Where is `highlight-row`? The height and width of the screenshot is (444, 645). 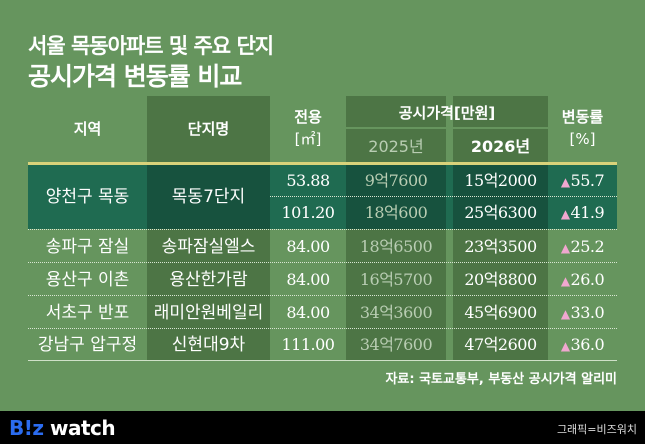 highlight-row is located at coordinates (322, 197).